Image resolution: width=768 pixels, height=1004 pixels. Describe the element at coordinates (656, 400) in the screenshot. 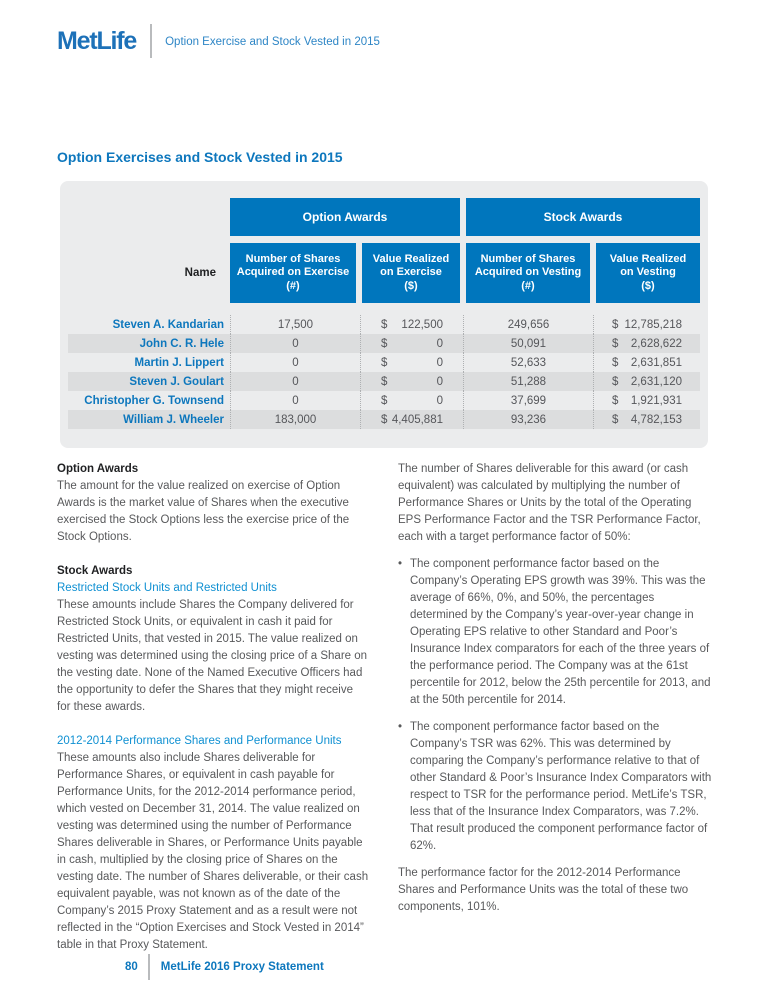

I see `value-vesting-amount: 1,921,931` at that location.